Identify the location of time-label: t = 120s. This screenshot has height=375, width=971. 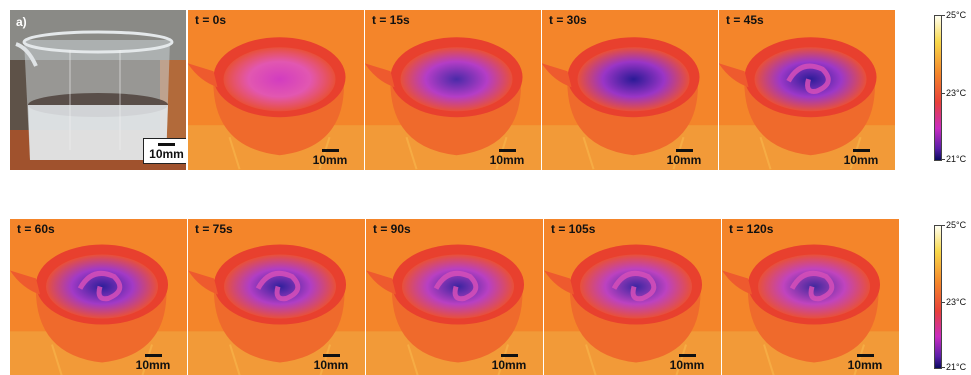
(751, 229).